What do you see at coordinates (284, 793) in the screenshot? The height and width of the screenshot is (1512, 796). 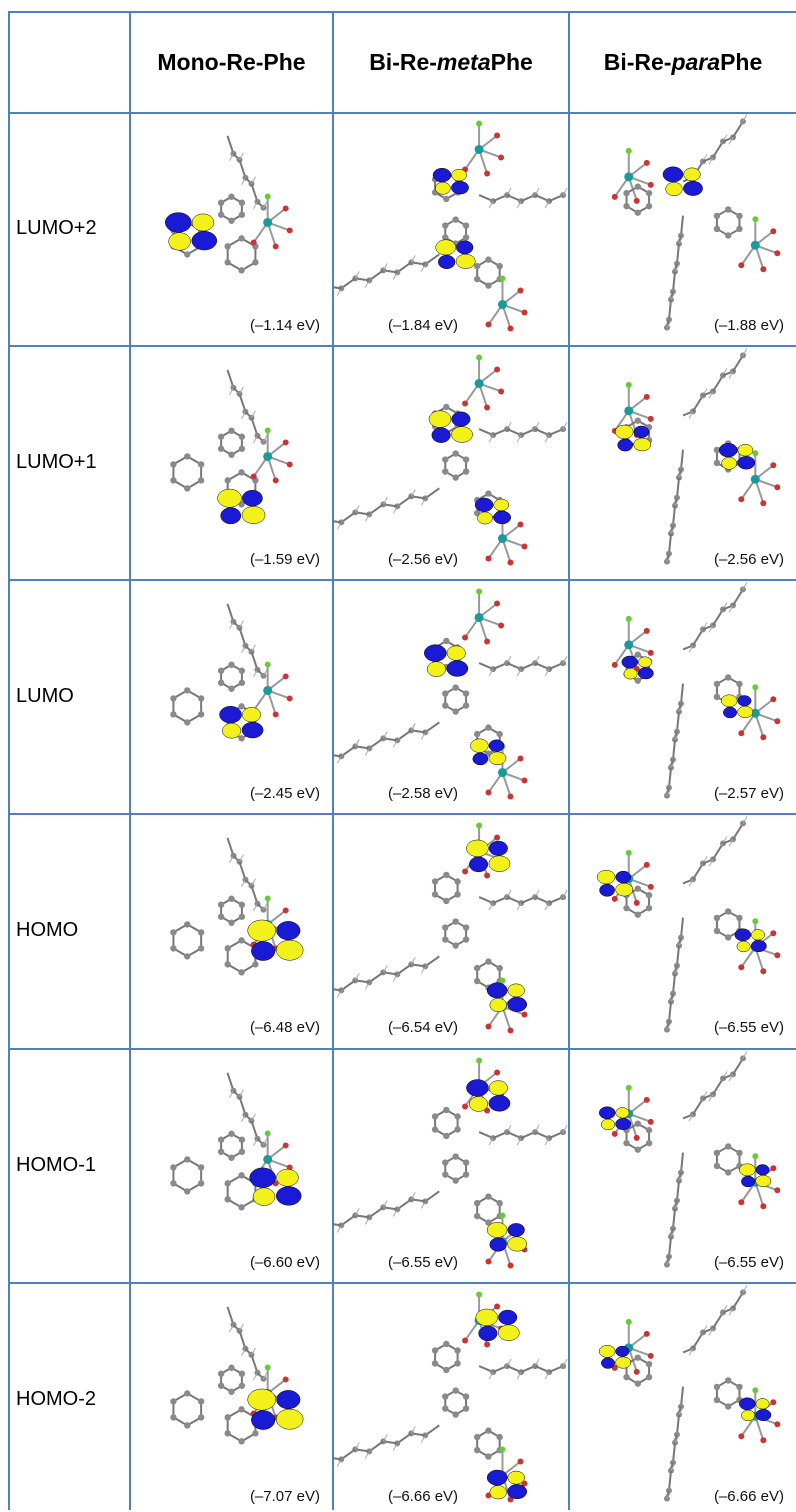 I see `orbital-energy-mono: (–2.45 eV)` at bounding box center [284, 793].